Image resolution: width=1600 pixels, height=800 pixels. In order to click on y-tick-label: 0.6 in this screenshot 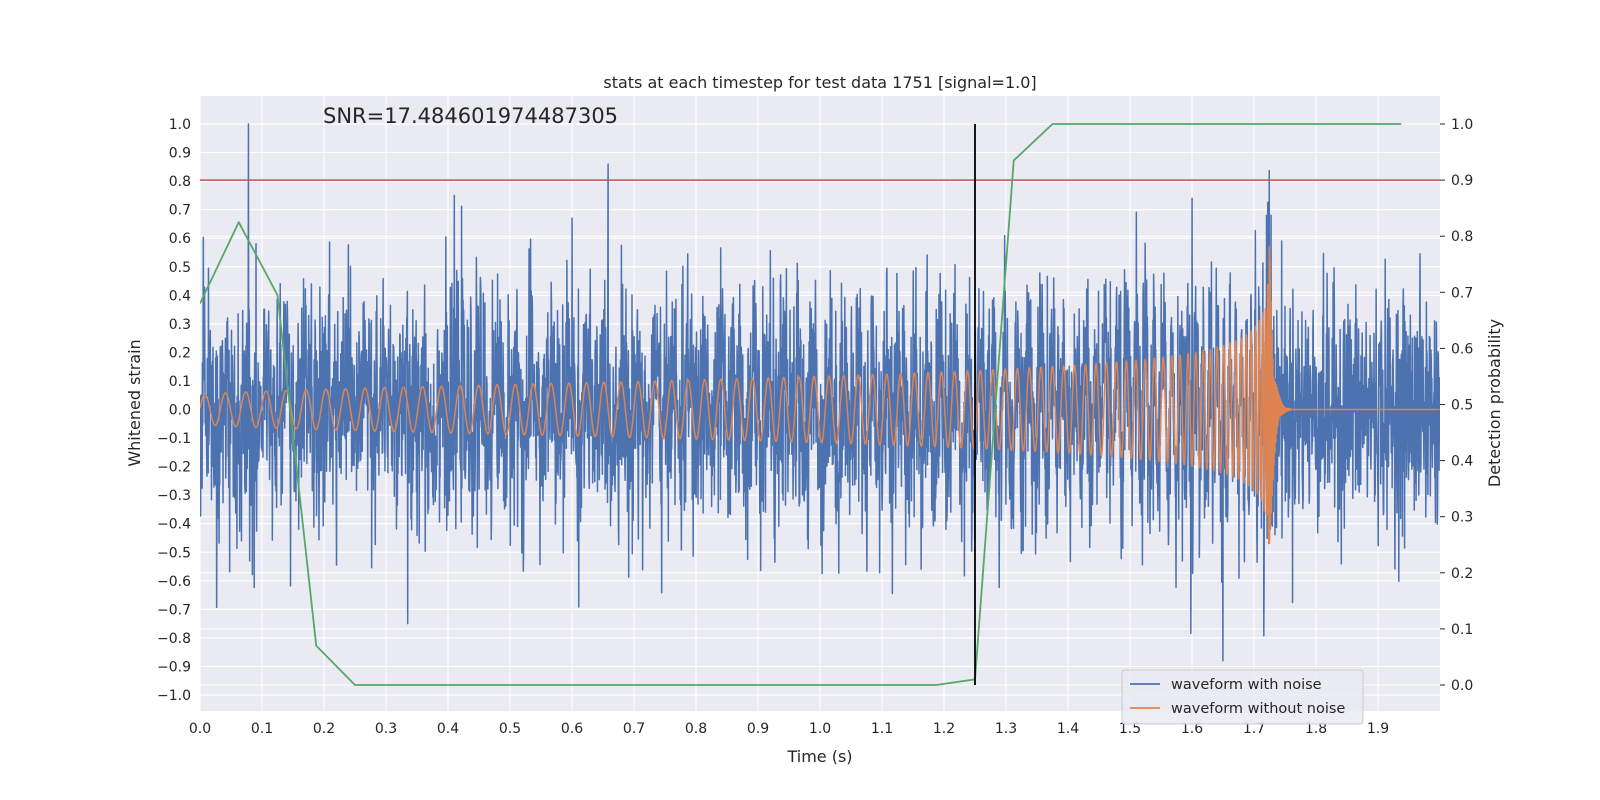, I will do `click(180, 239)`.